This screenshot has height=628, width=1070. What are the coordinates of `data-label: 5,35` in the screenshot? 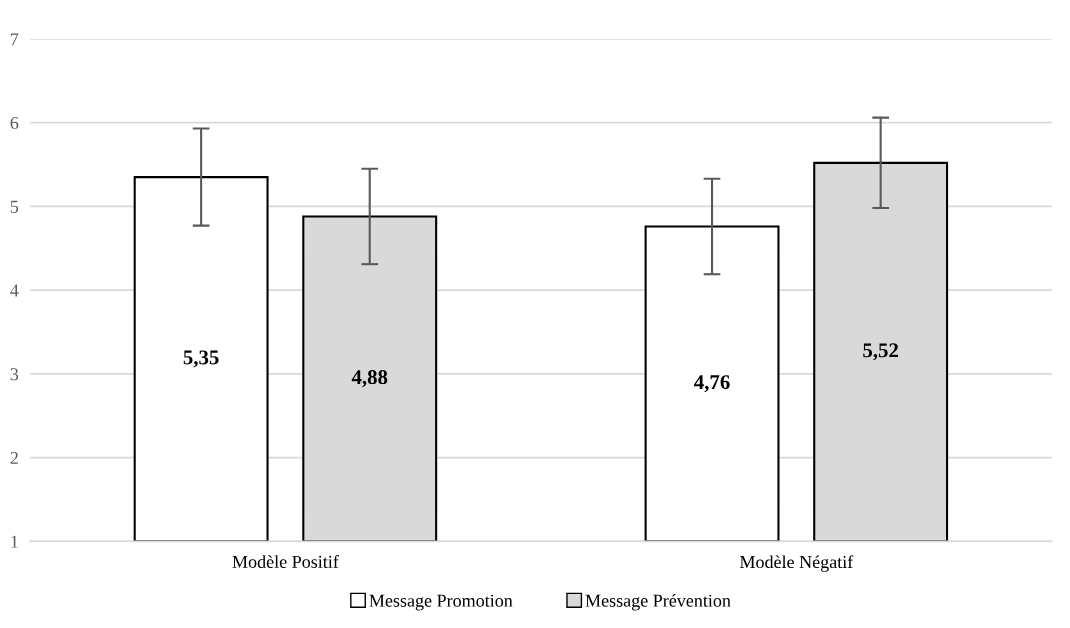 It's located at (201, 359).